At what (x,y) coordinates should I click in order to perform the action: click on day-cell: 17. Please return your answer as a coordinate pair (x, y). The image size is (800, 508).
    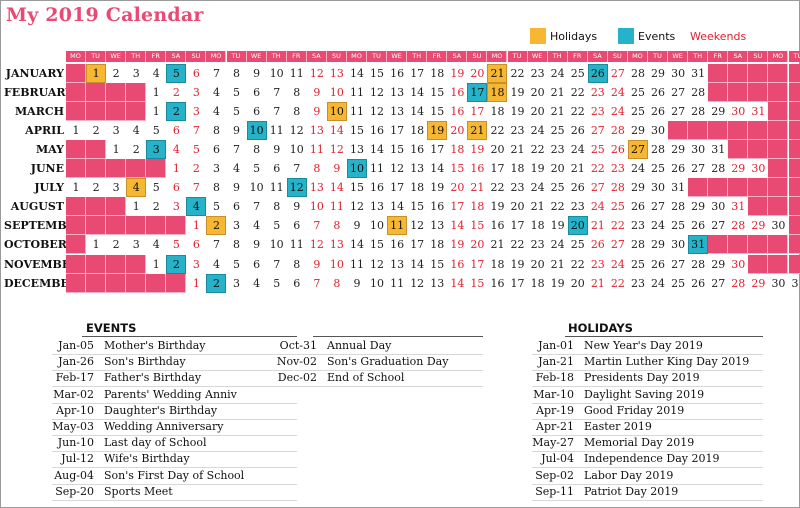
    Looking at the image, I should click on (477, 264).